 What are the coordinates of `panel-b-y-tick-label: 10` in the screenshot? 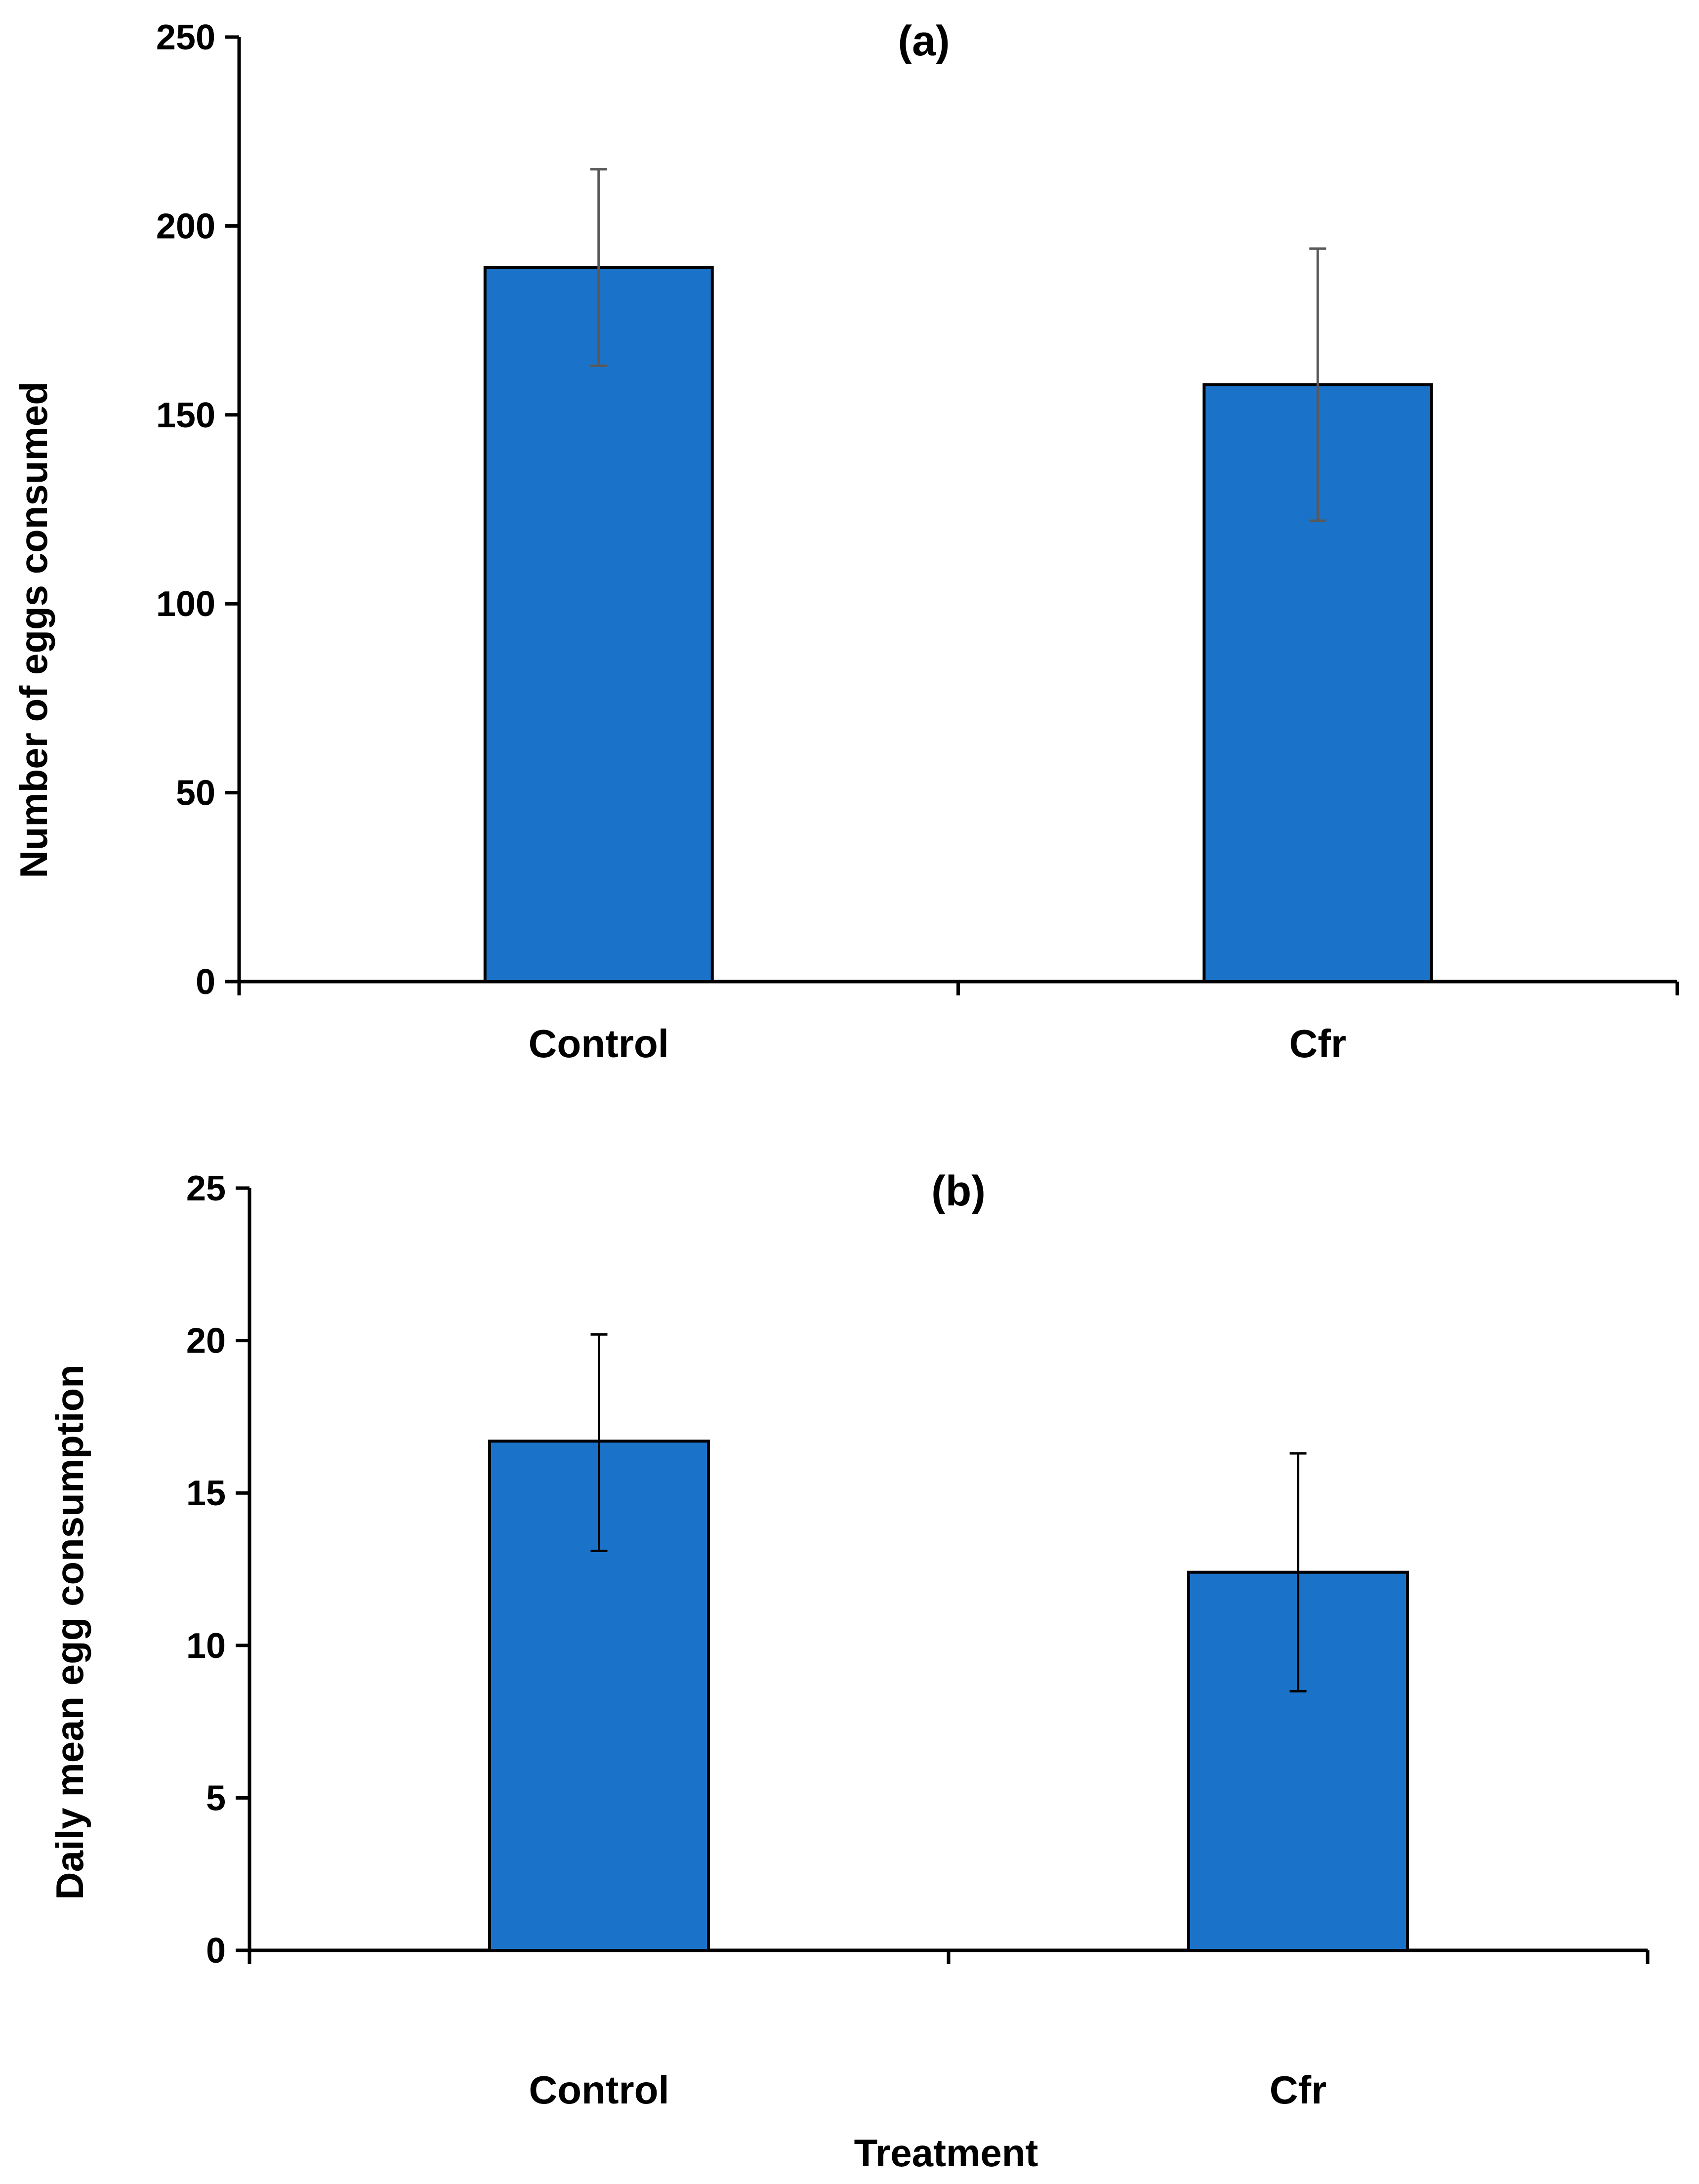 It's located at (206, 1646).